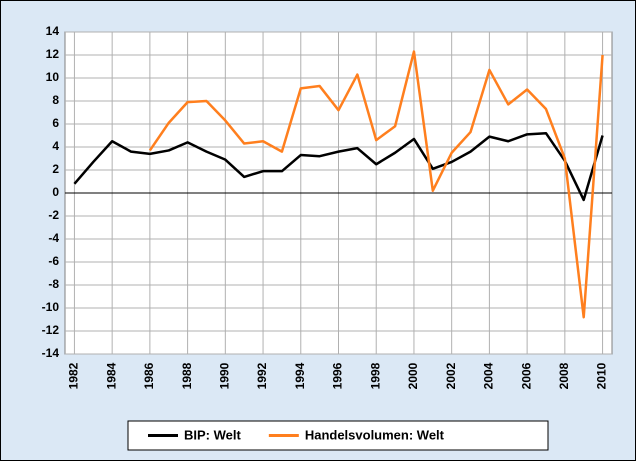 This screenshot has height=461, width=636. What do you see at coordinates (74, 375) in the screenshot?
I see `x-tick-label: 1982` at bounding box center [74, 375].